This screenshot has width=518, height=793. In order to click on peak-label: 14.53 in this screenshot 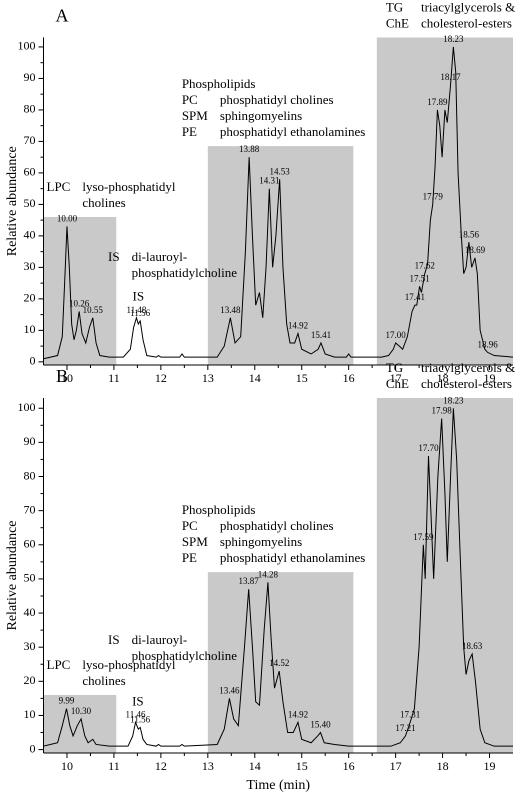, I will do `click(280, 171)`.